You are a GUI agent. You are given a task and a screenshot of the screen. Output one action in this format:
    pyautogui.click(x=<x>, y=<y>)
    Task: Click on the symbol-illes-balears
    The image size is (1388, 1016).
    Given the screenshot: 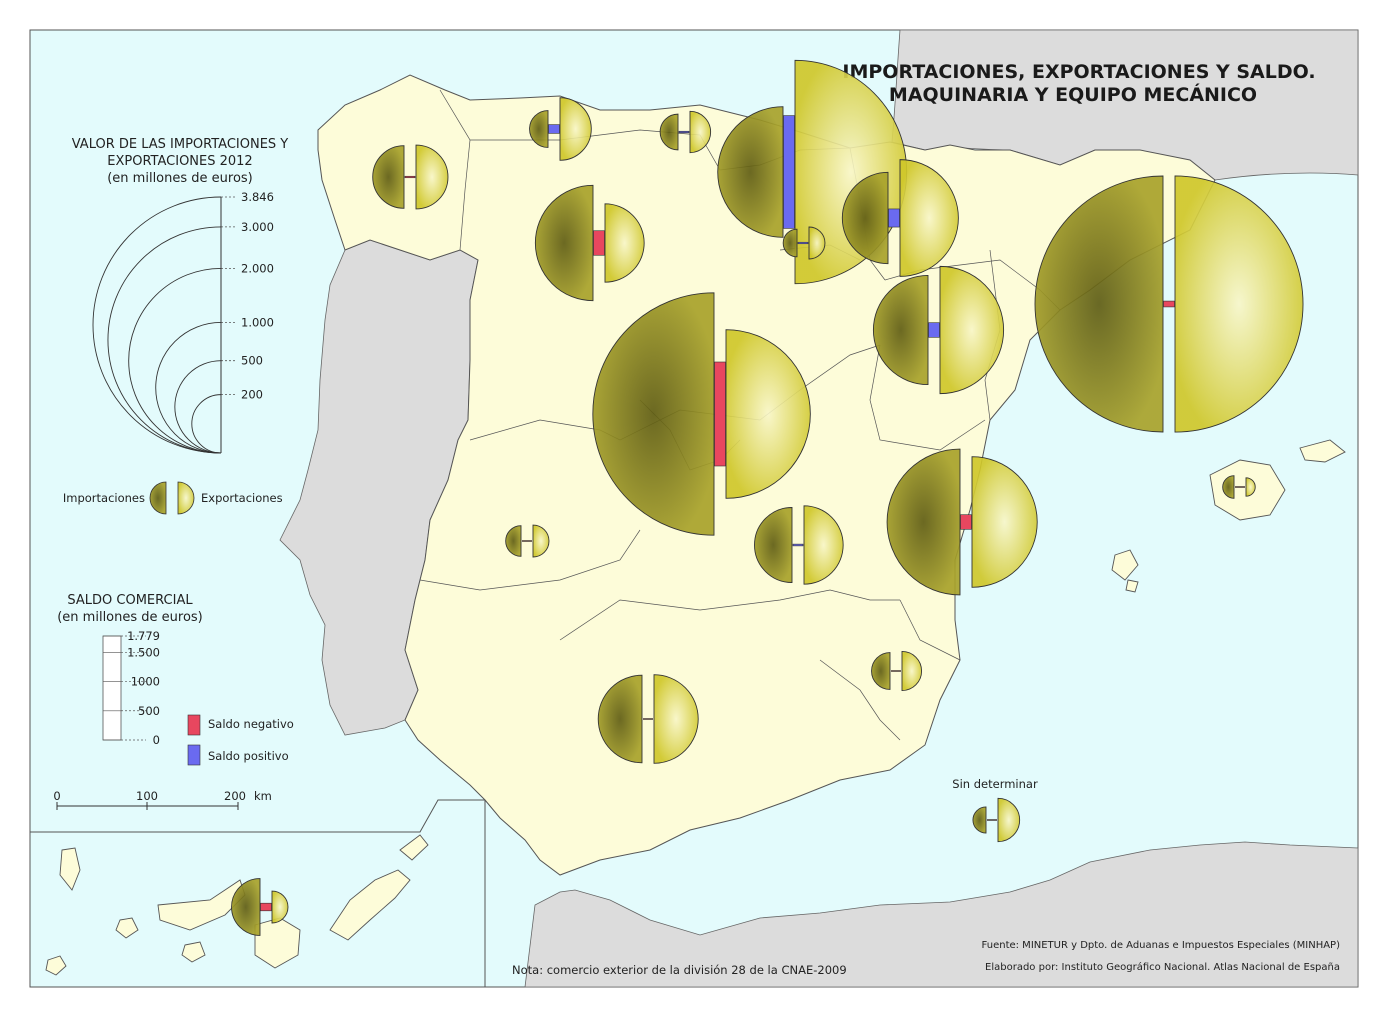 What is the action you would take?
    pyautogui.click(x=1239, y=487)
    